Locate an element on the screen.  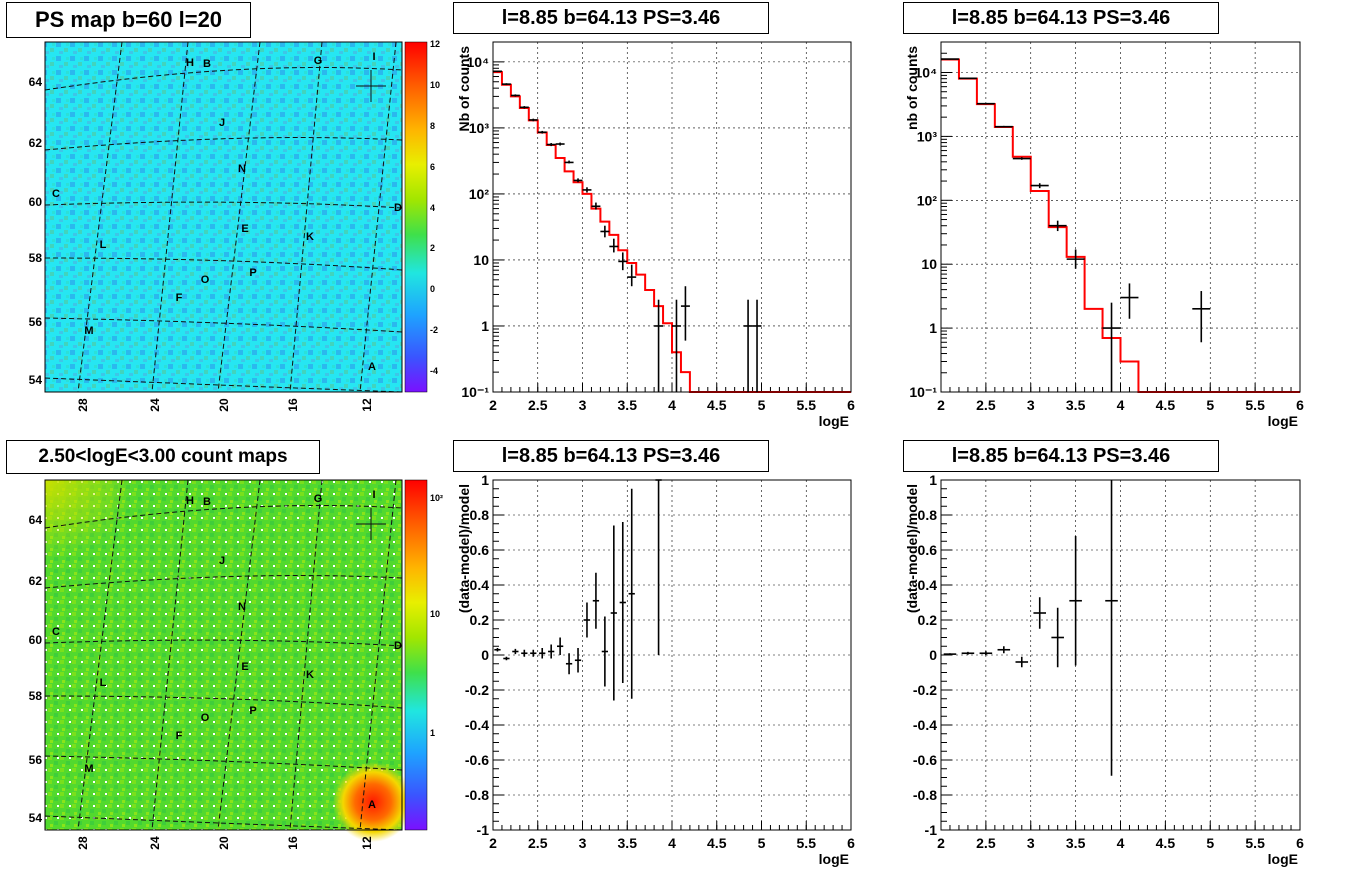
x-tick-label: 3.5 is located at coordinates (1076, 405).